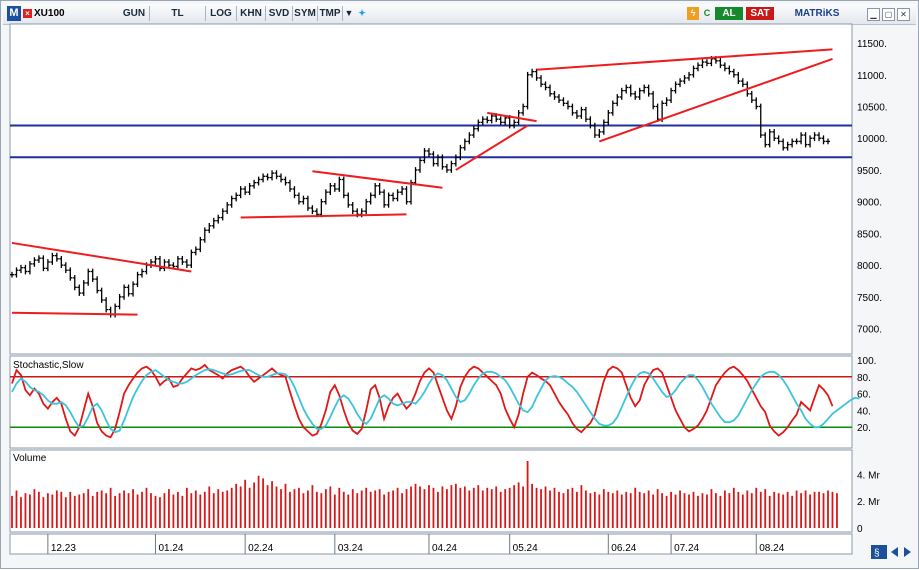  I want to click on sym-button: SYM, so click(305, 13).